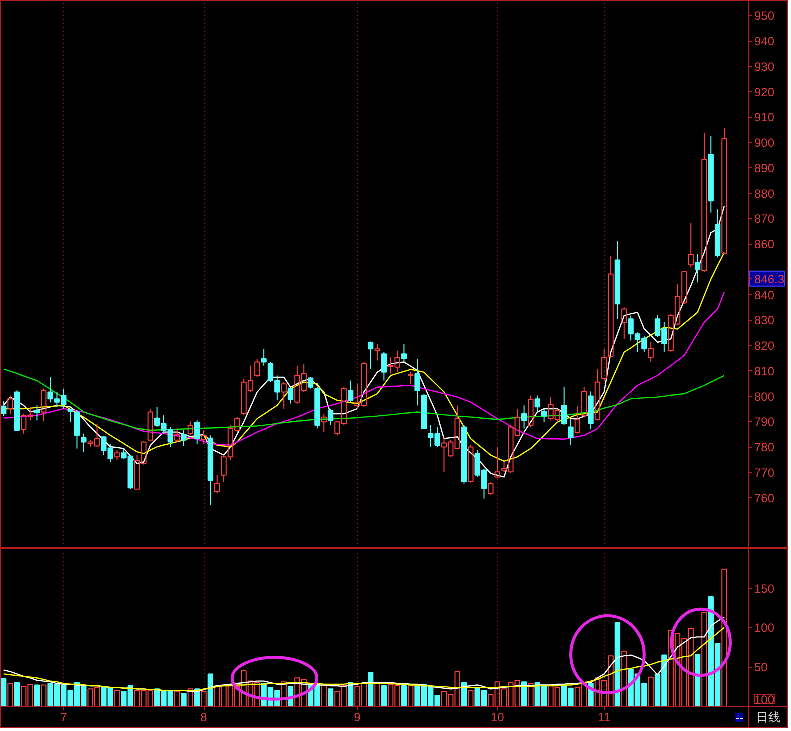  Describe the element at coordinates (764, 321) in the screenshot. I see `y-tick-label: 830` at that location.